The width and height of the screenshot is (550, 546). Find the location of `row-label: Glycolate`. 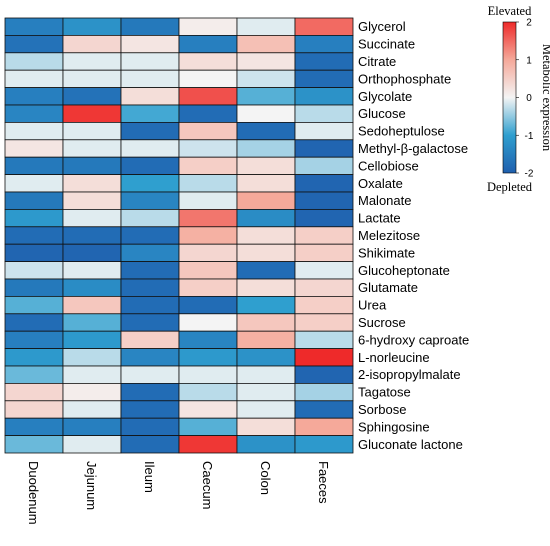

row-label: Glycolate is located at coordinates (385, 96).